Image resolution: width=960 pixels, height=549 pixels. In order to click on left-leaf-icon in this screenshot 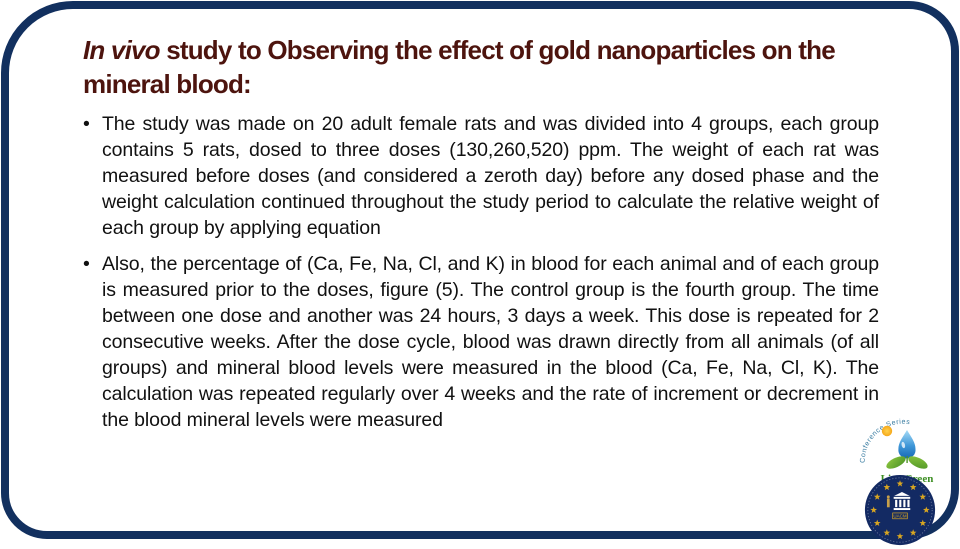, I will do `click(896, 462)`.